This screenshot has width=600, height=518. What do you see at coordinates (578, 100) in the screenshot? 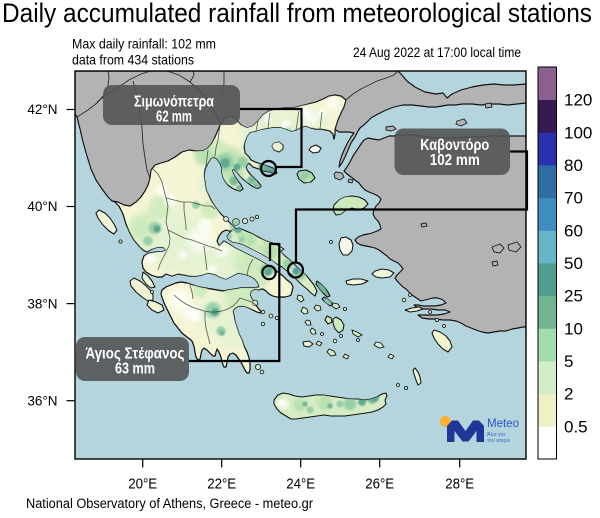
I see `svg-text: 120` at bounding box center [578, 100].